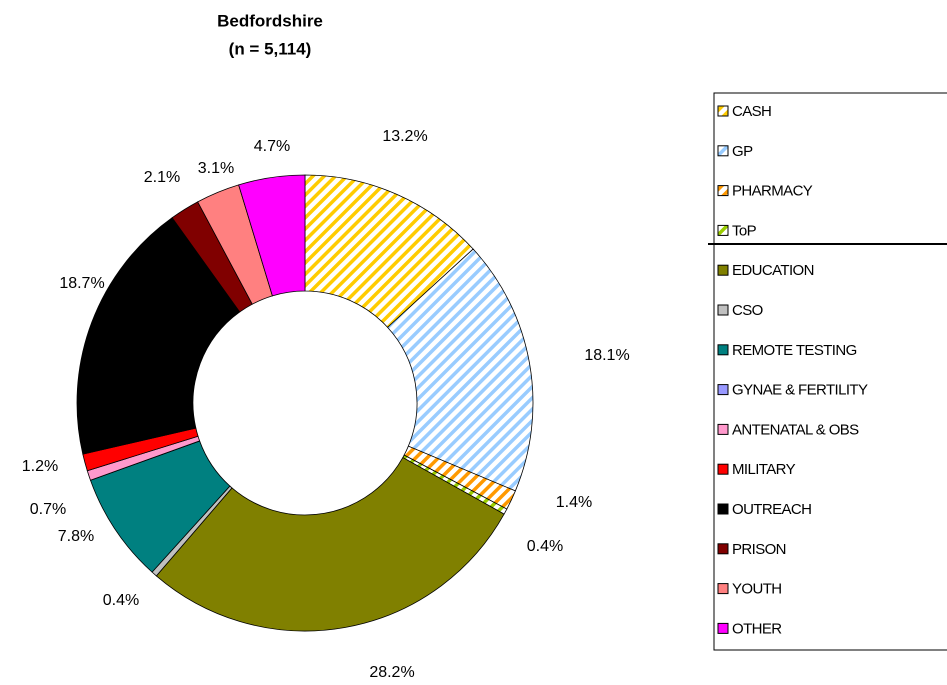 This screenshot has height=685, width=947. What do you see at coordinates (747, 310) in the screenshot?
I see `legend-label: CSO` at bounding box center [747, 310].